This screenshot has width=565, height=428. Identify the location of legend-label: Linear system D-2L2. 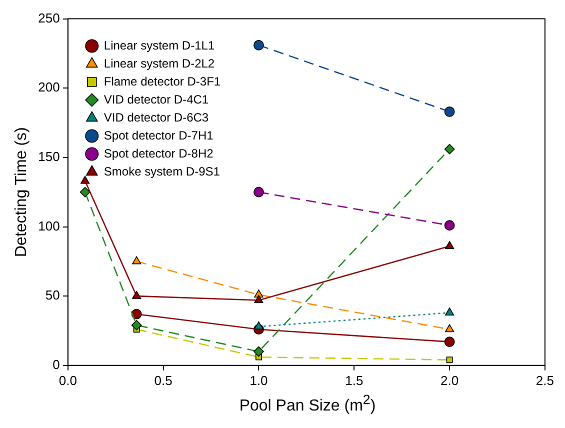
(159, 63).